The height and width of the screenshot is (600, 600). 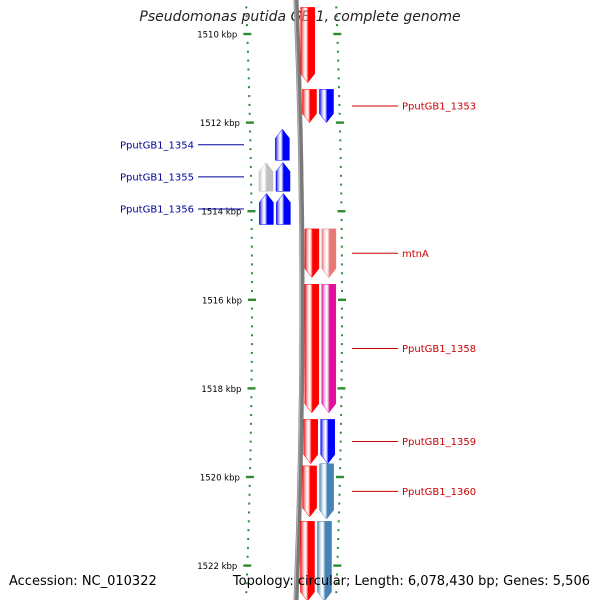 I want to click on gene-label: PputGB1_1359, so click(x=439, y=442).